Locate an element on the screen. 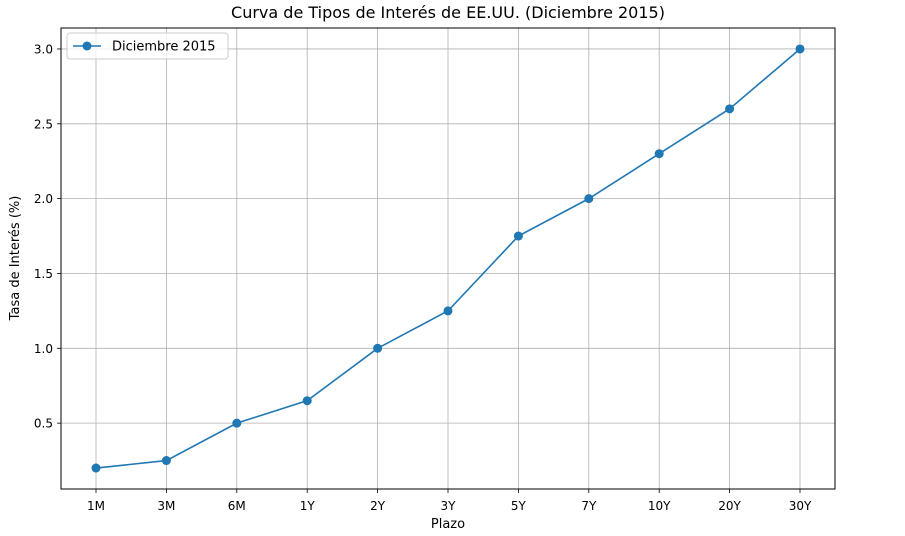  y-tick-label: 1.0 is located at coordinates (43, 349).